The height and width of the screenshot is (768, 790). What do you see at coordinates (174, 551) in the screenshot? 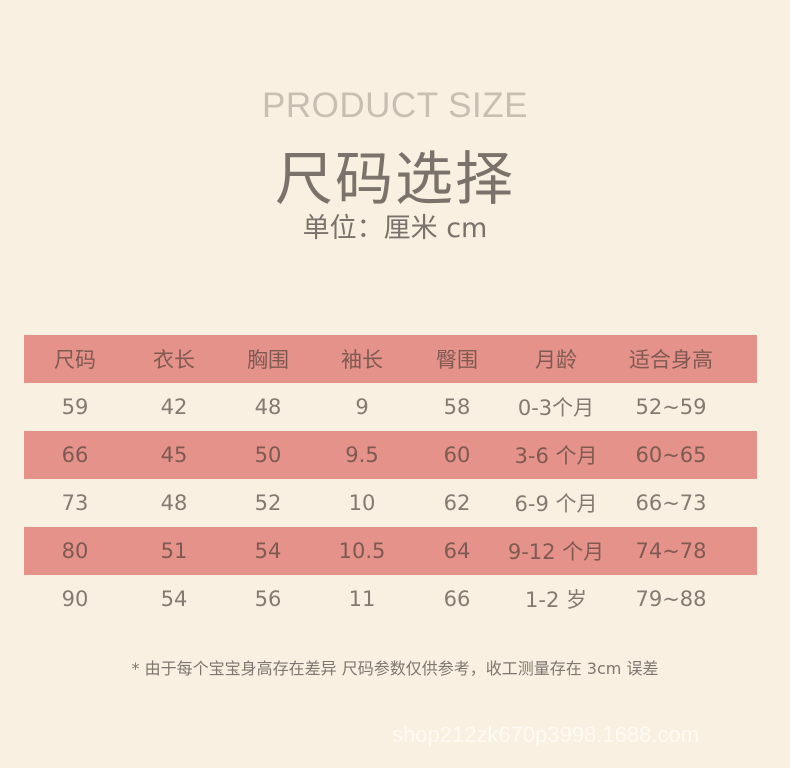
I see `table-cell: 51` at bounding box center [174, 551].